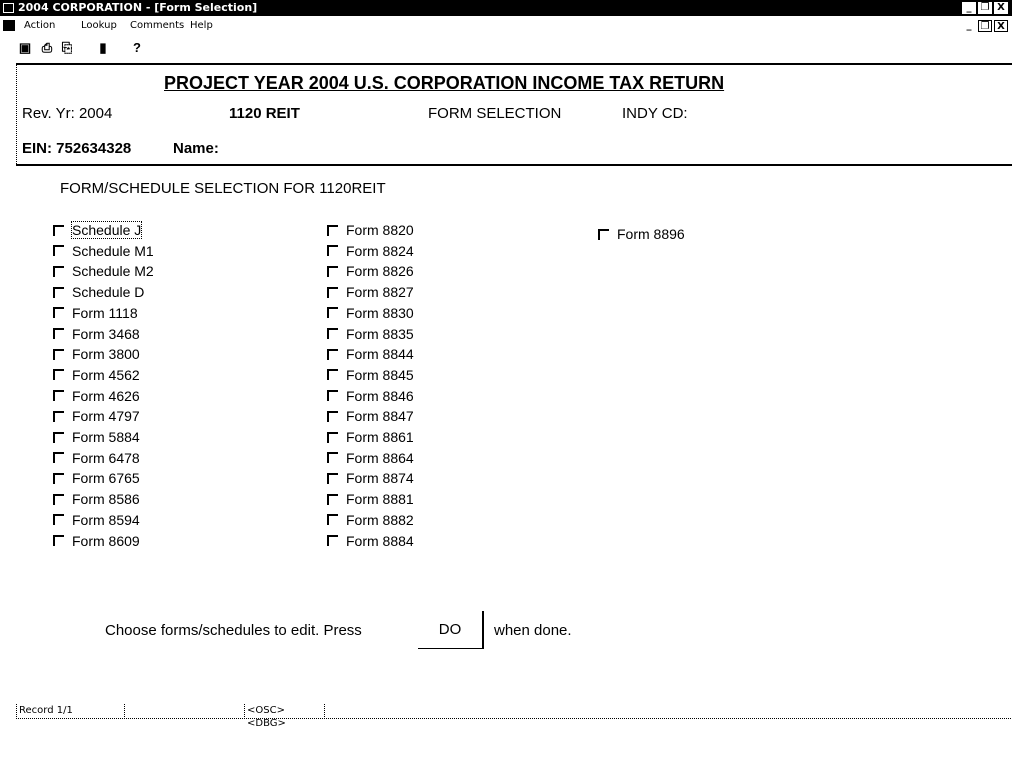  I want to click on form-checkbox: Form 8864, so click(370, 458).